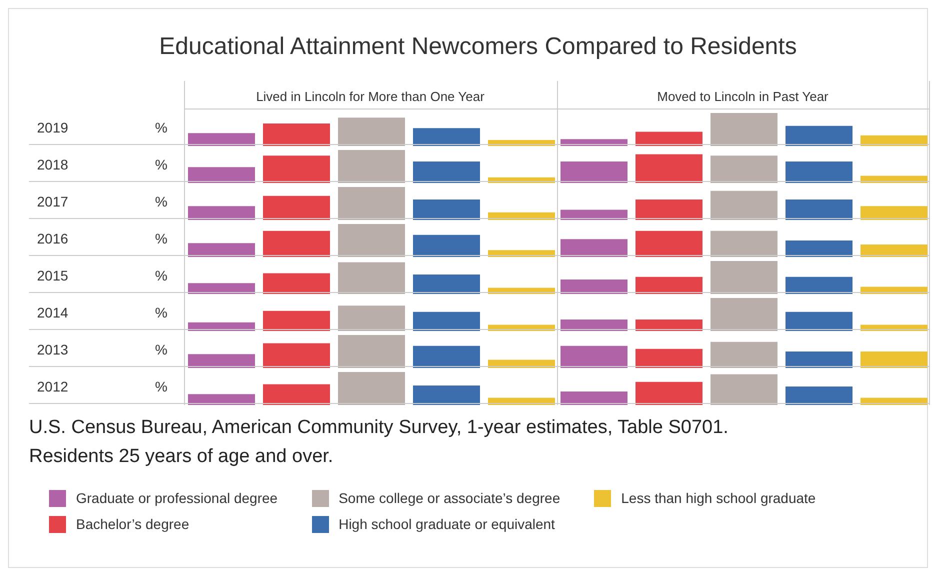 This screenshot has width=944, height=578. Describe the element at coordinates (743, 96) in the screenshot. I see `x-tick-label: Moved to Lincoln in Past Year` at that location.